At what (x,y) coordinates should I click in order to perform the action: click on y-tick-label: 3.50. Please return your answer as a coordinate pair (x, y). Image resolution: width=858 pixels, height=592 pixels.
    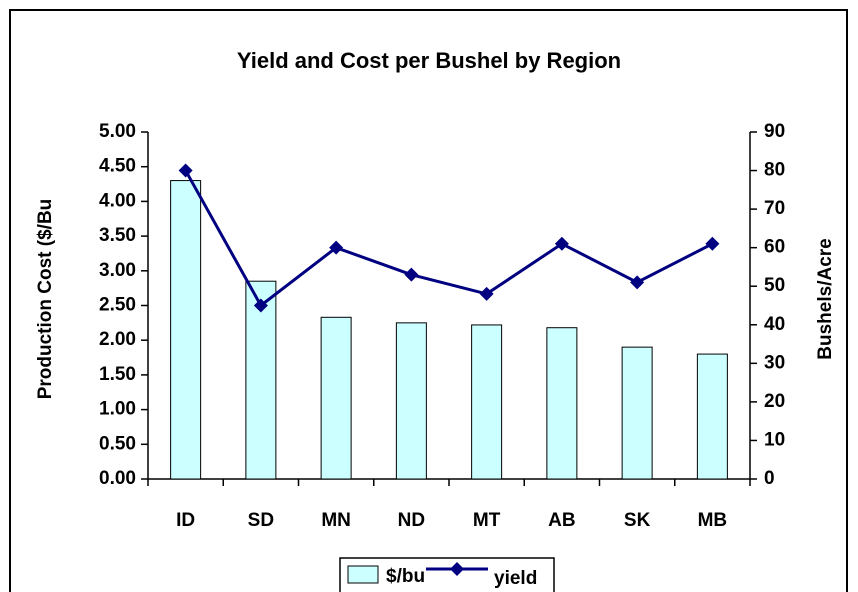
    Looking at the image, I should click on (117, 235).